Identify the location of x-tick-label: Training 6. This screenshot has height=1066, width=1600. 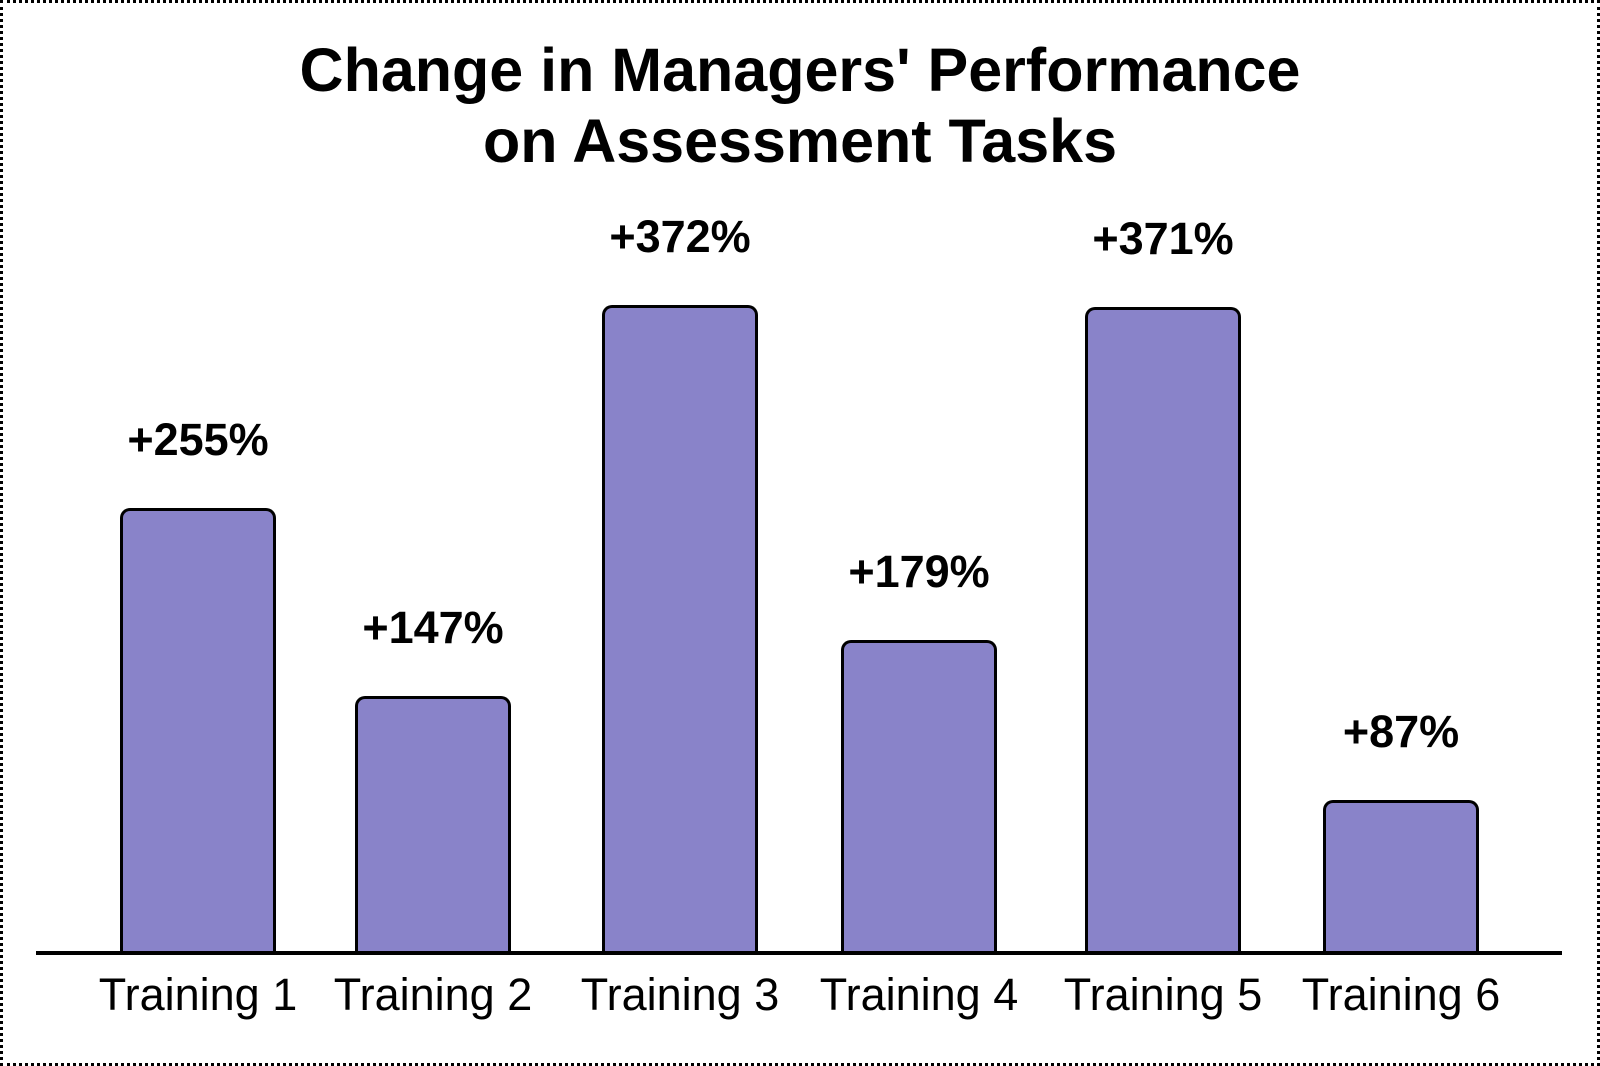
(1401, 994).